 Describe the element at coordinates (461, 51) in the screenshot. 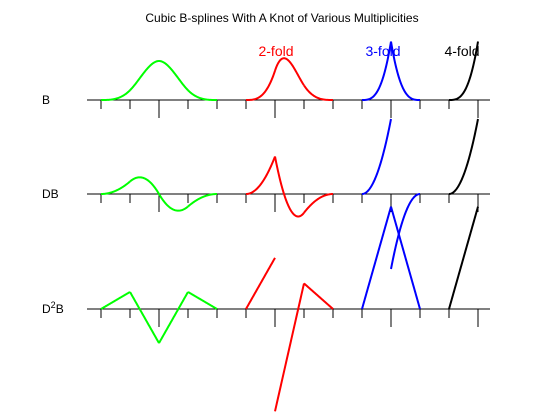

I see `group-label-4-fold: 4-fold` at that location.